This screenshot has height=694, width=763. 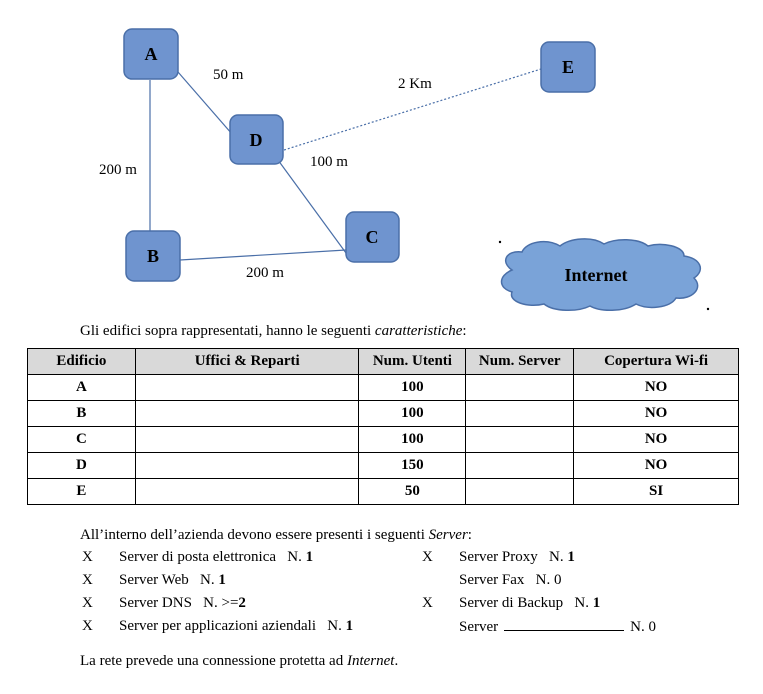 I want to click on server-label: Server DNS, so click(x=155, y=603).